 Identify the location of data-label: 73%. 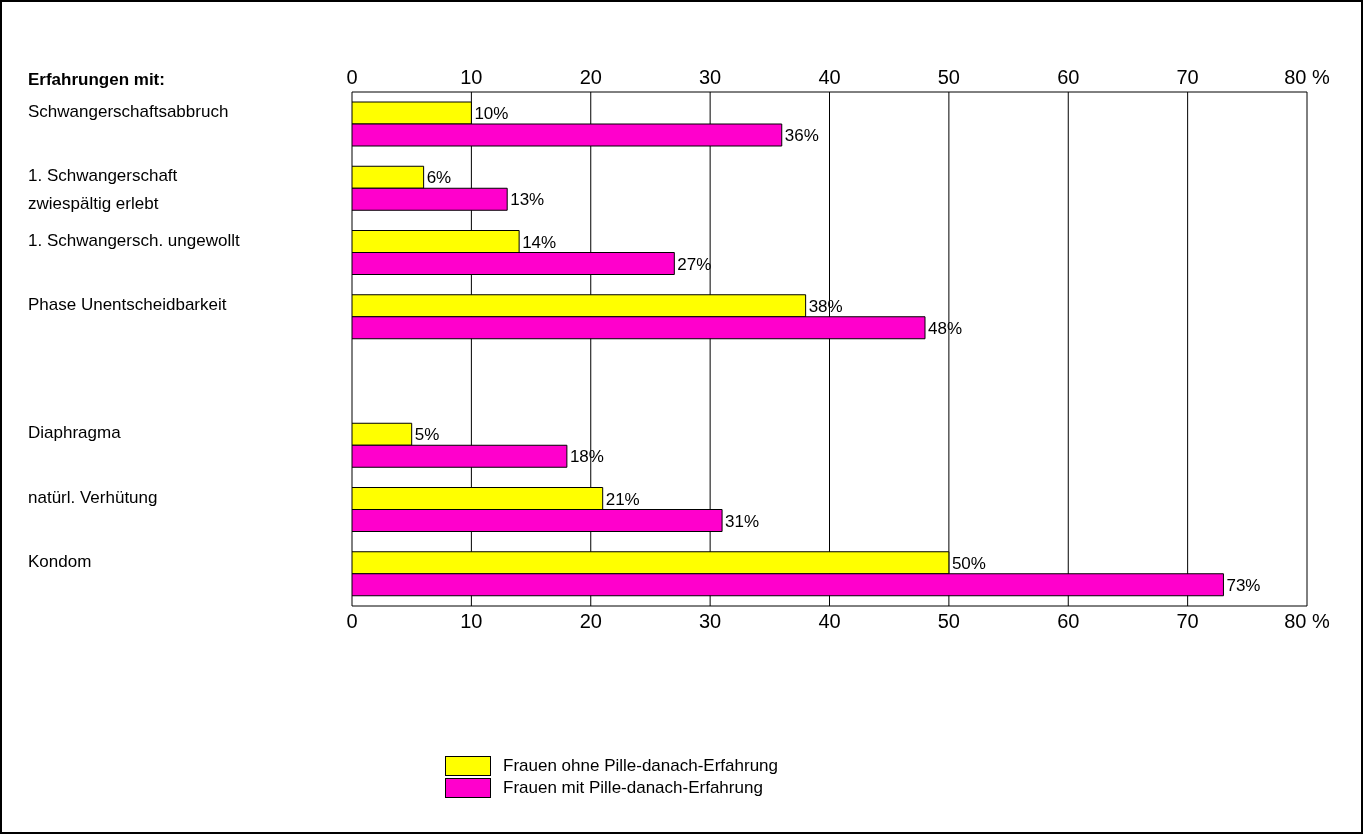
(1243, 585).